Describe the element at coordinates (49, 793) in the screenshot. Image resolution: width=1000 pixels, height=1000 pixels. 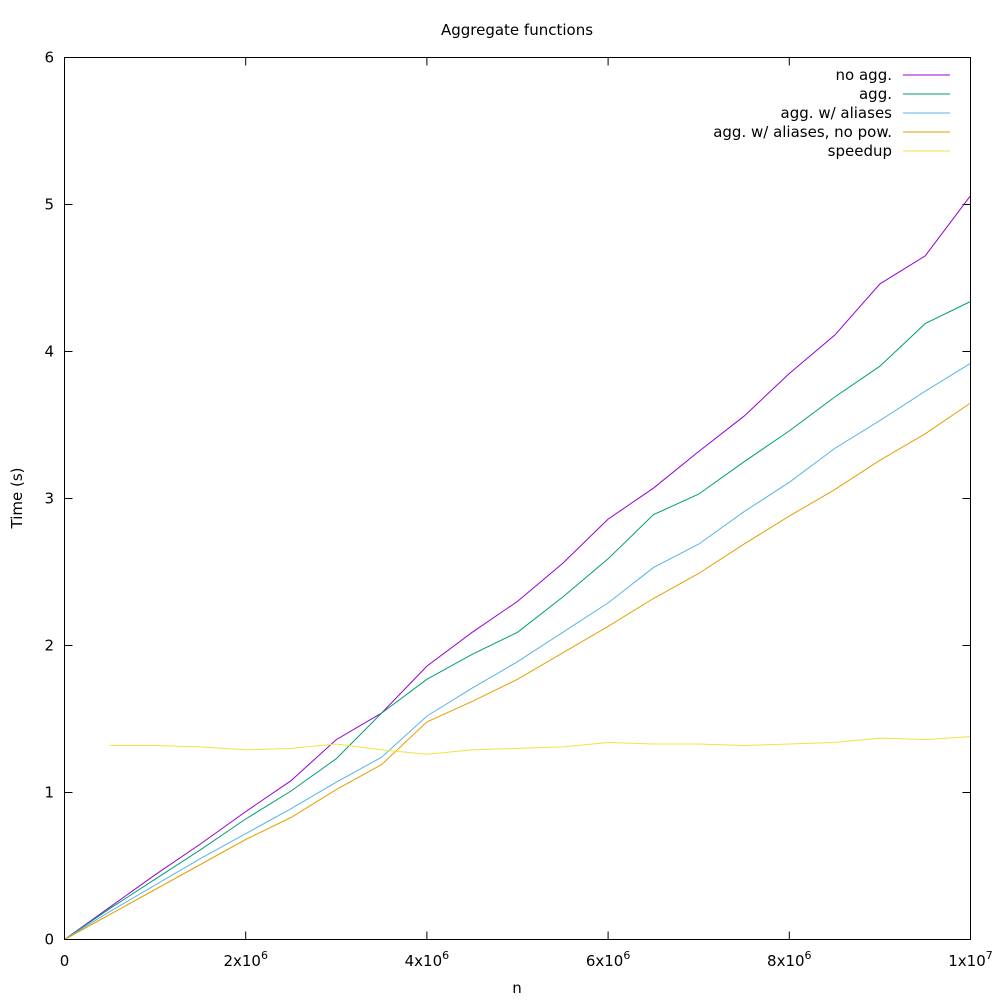
I see `y-tick-label: 1` at that location.